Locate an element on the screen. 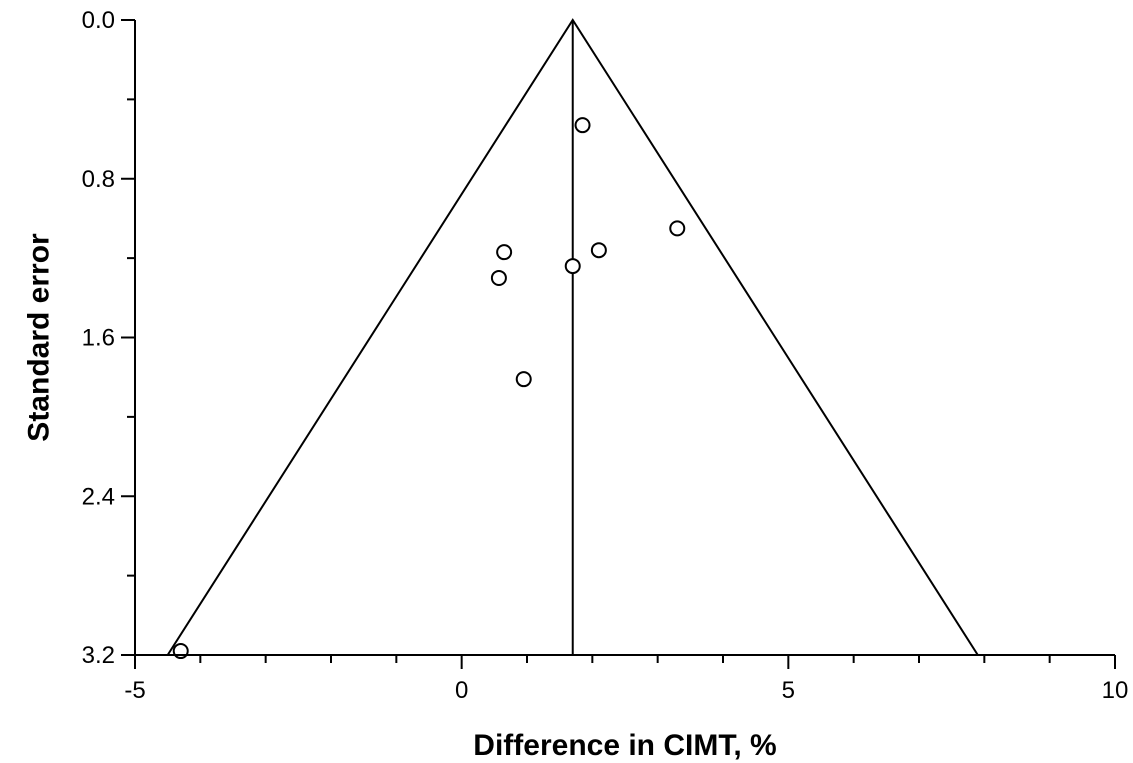 Image resolution: width=1133 pixels, height=763 pixels. y-axis: 0.0 0.8 1.6 2.4 3.2 is located at coordinates (109, 338).